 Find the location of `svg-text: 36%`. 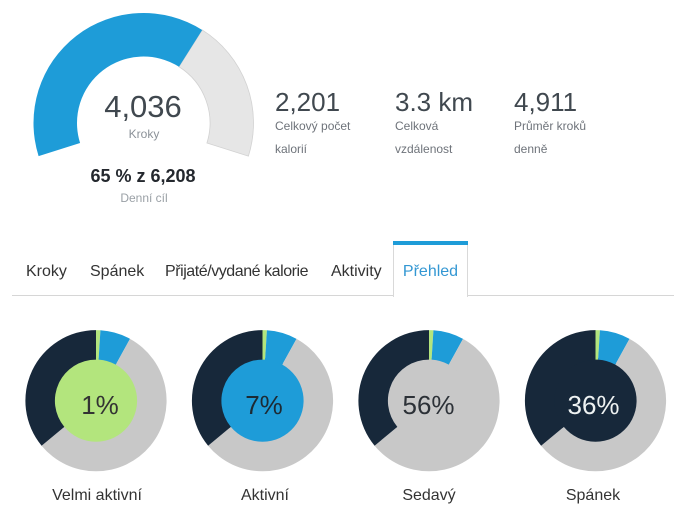

svg-text: 36% is located at coordinates (593, 405).